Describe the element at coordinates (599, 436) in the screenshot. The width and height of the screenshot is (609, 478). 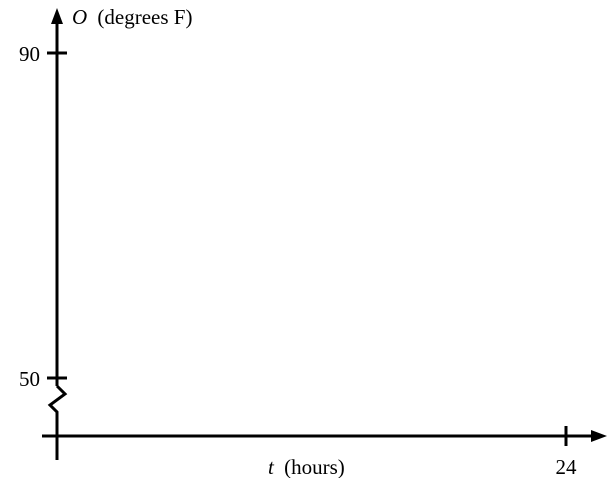
I see `x-axis-arrow` at that location.